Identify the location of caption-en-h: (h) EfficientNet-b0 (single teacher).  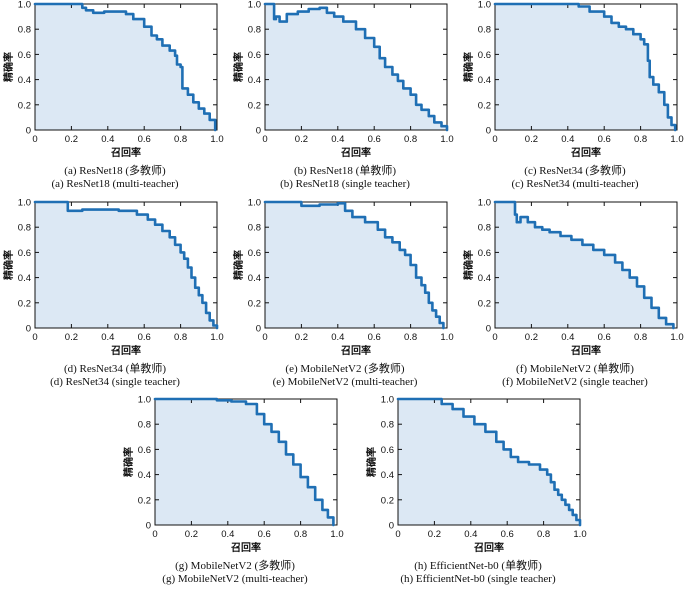
(478, 579).